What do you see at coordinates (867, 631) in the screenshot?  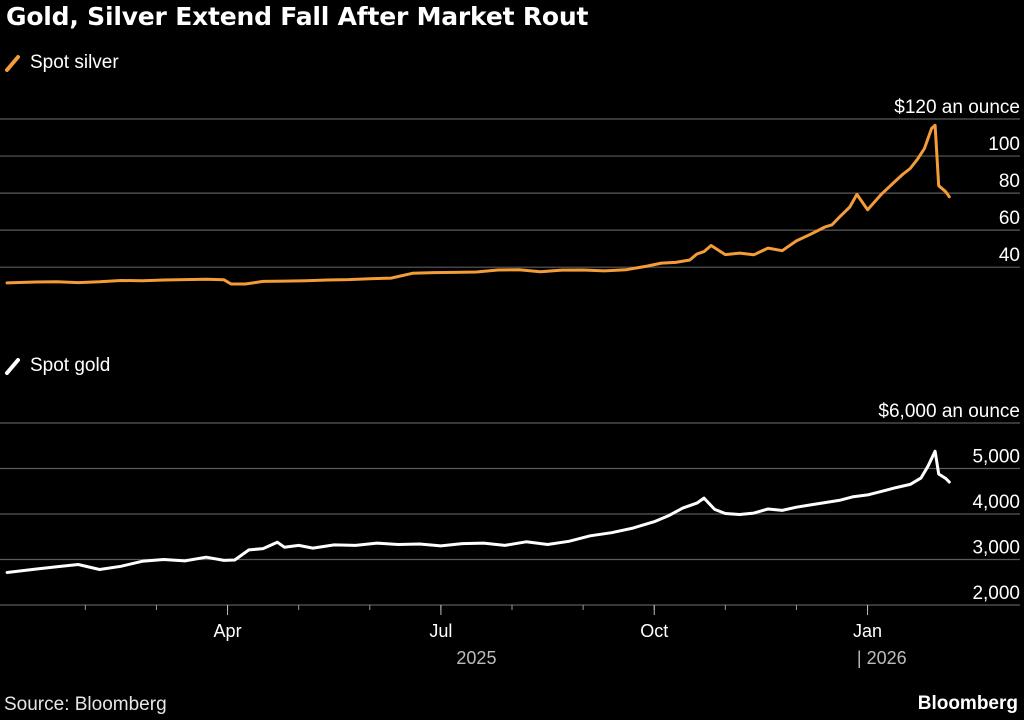 I see `x-axis-tick-label: Jan` at bounding box center [867, 631].